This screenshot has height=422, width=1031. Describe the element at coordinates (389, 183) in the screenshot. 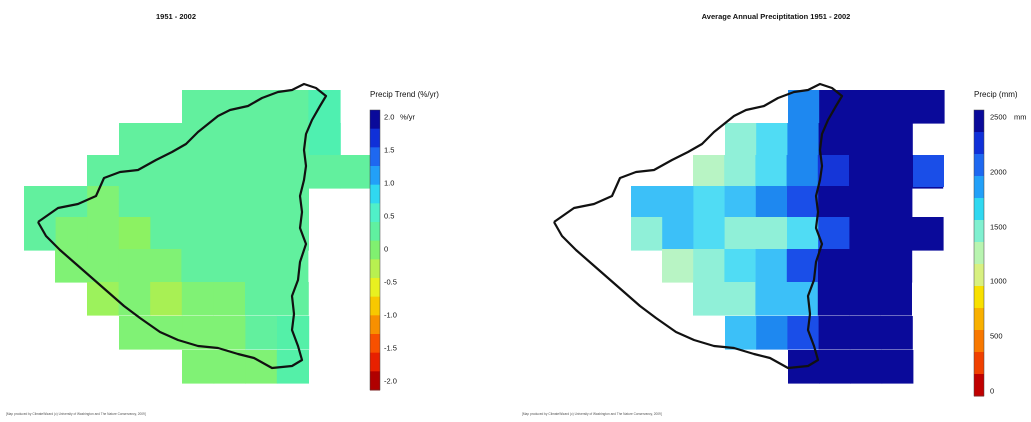

I see `legend-tick-label: 1.0` at that location.